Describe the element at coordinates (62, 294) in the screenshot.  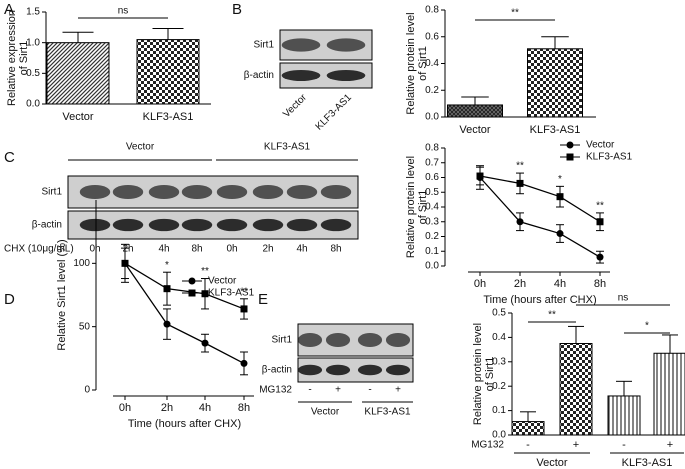
I see `y-axis-label: Relative Sirt1 level (%)` at that location.